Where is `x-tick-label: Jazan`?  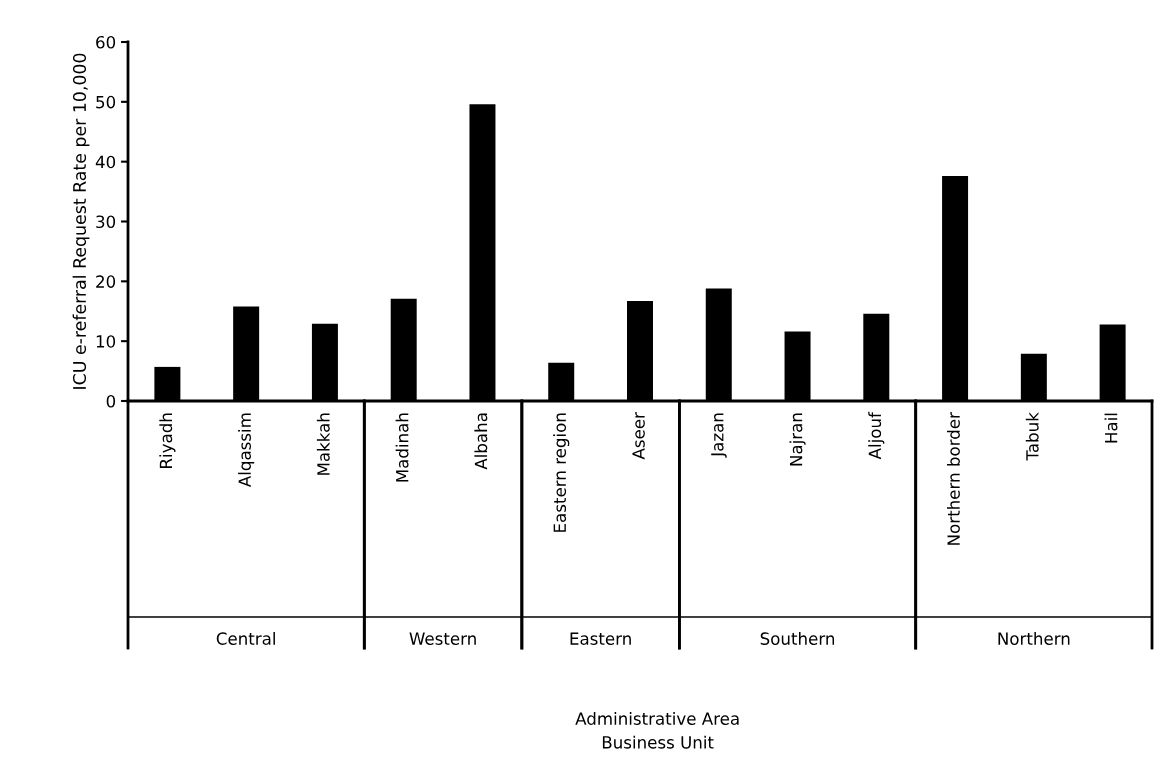 x-tick-label: Jazan is located at coordinates (719, 435).